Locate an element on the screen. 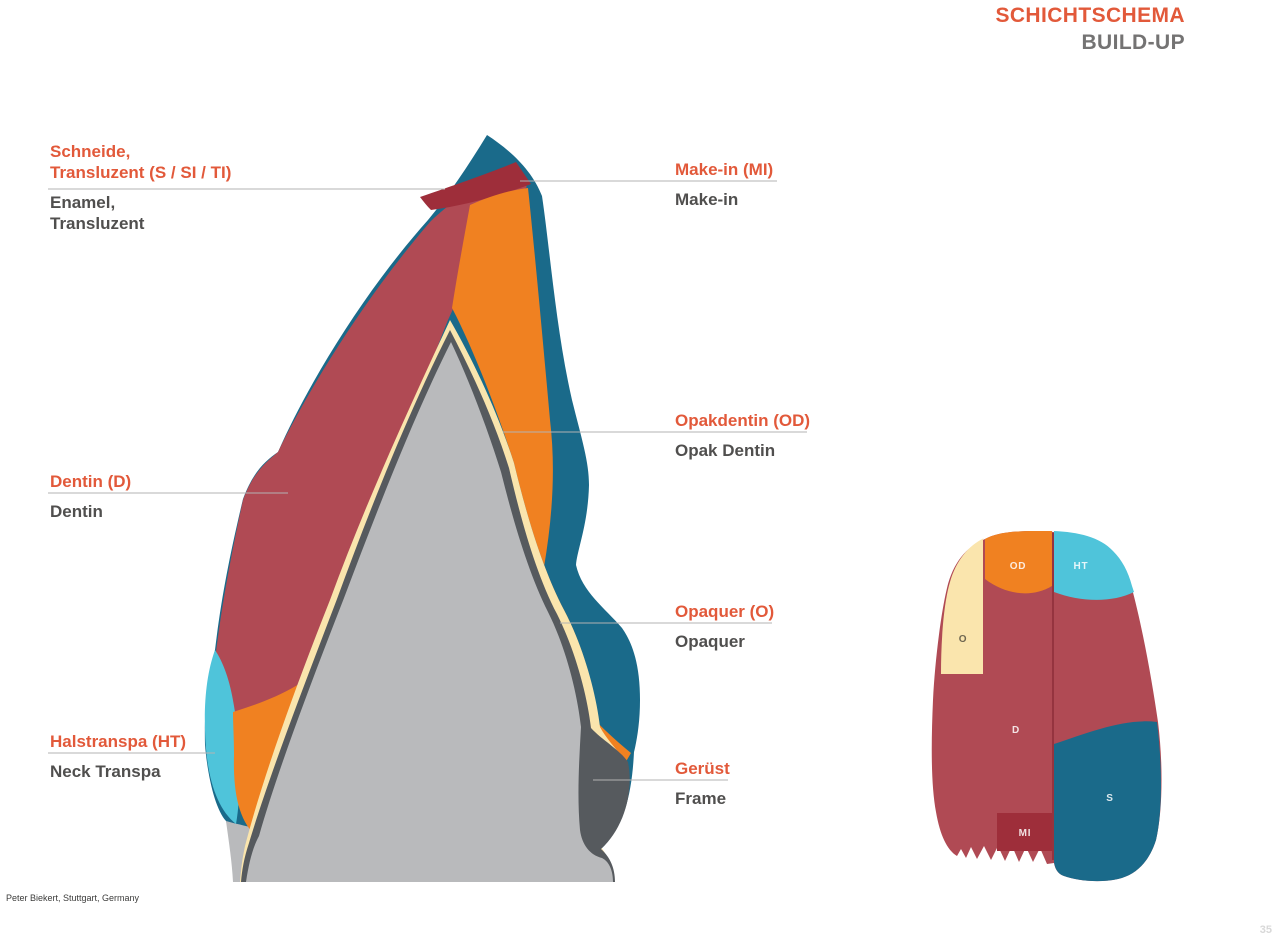  mini-label-od: OD is located at coordinates (1018, 566).